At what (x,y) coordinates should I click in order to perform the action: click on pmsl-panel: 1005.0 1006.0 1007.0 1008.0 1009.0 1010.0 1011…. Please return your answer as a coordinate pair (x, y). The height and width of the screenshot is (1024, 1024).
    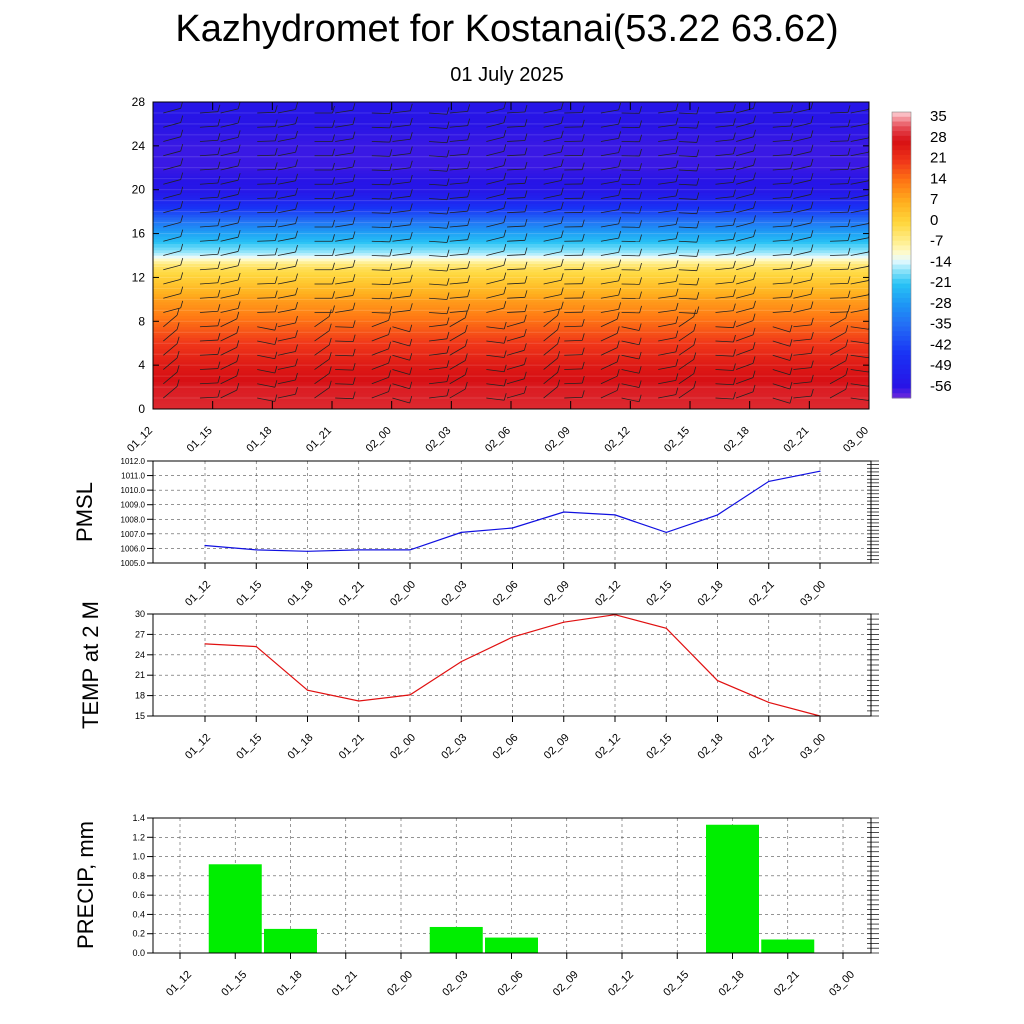
    Looking at the image, I should click on (475, 533).